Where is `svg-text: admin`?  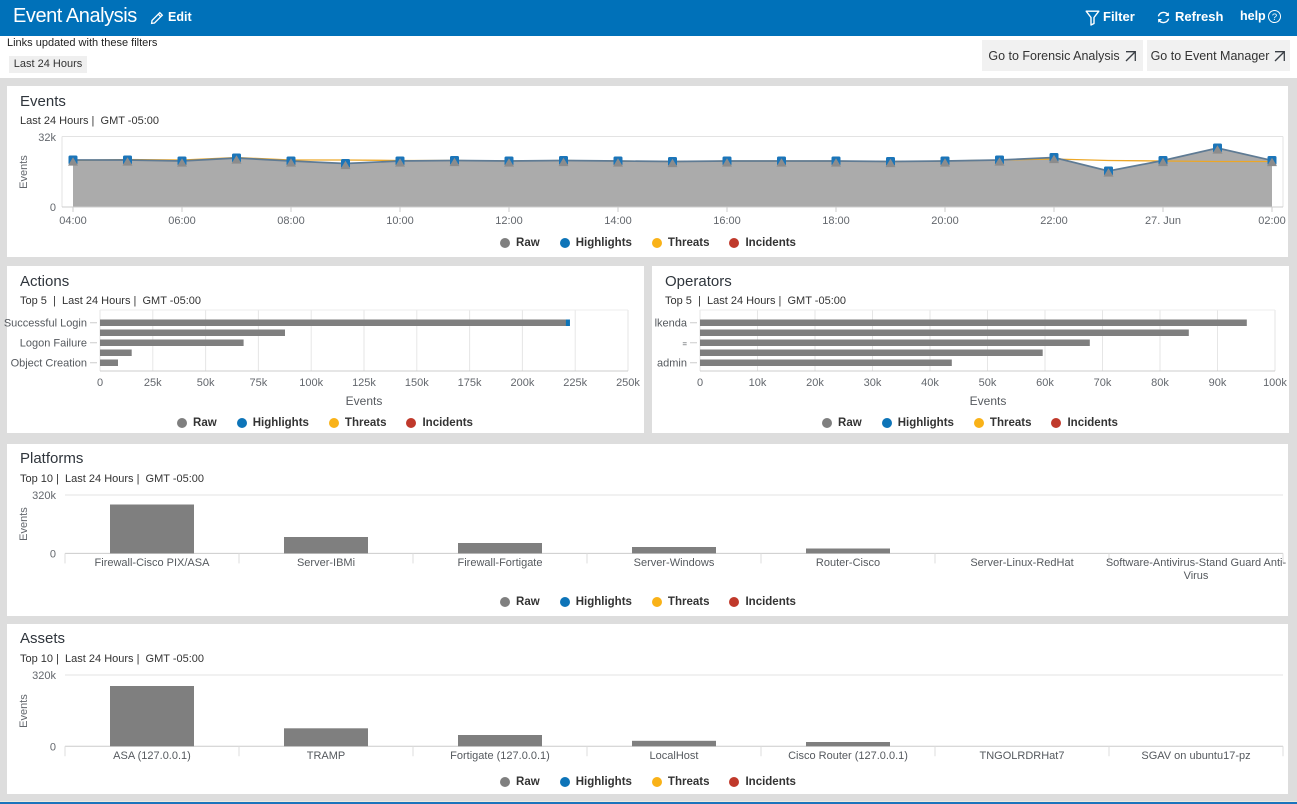
svg-text: admin is located at coordinates (672, 363).